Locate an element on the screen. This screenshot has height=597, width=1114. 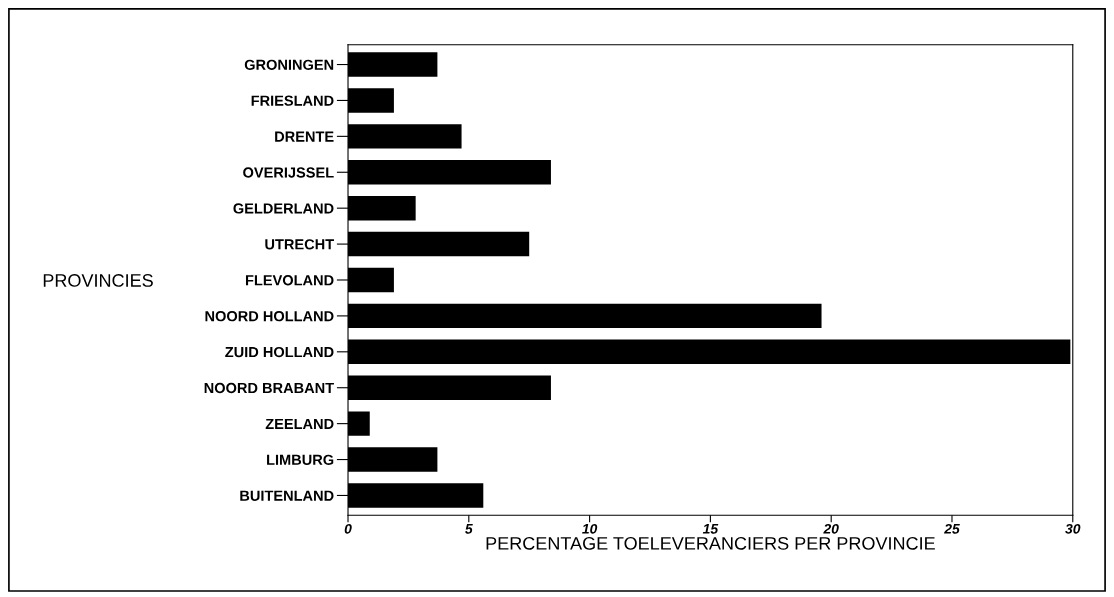
y-tick-label: NOORD BRABANT is located at coordinates (269, 388).